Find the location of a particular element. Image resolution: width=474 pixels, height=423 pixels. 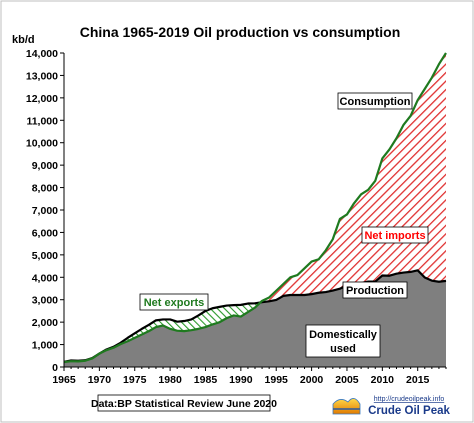

logo-mountain-icon is located at coordinates (346, 406).